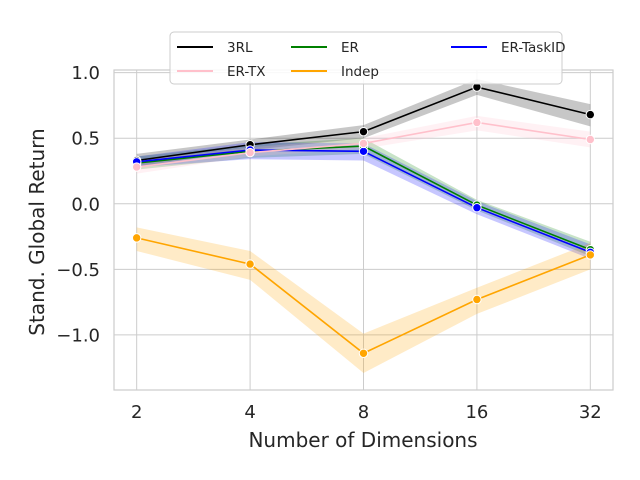  Describe the element at coordinates (246, 72) in the screenshot. I see `legend-label-er-tx: ER-TX` at that location.